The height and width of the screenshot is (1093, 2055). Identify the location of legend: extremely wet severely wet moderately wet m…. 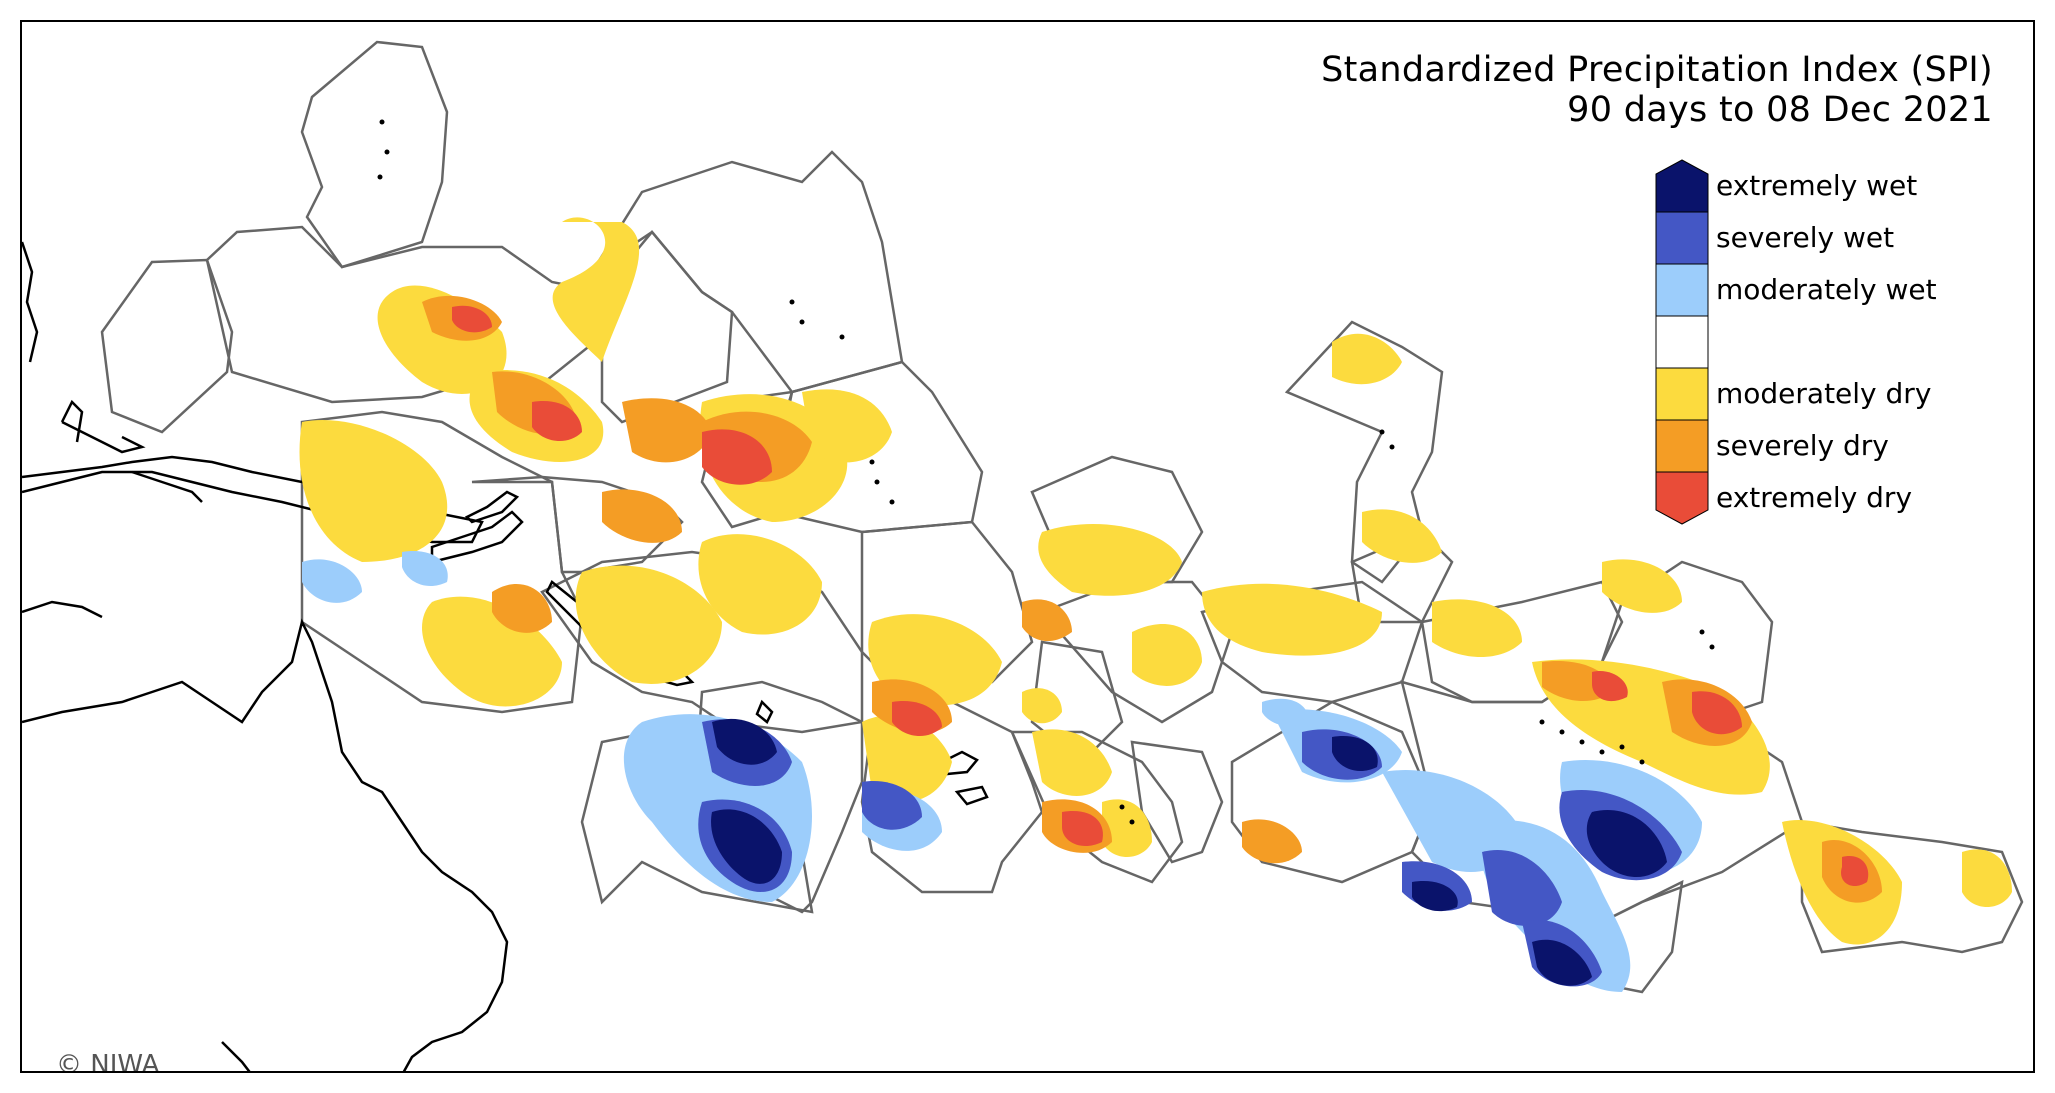
(1832, 347).